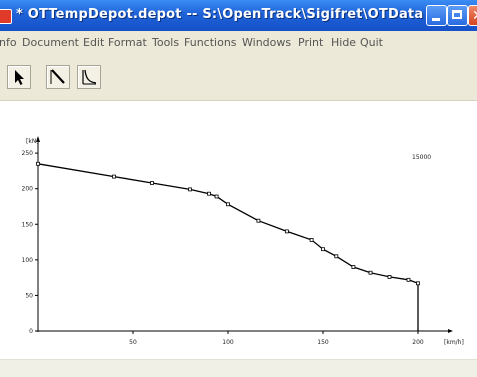 The image size is (477, 377). I want to click on close-button: ✕, so click(472, 15).